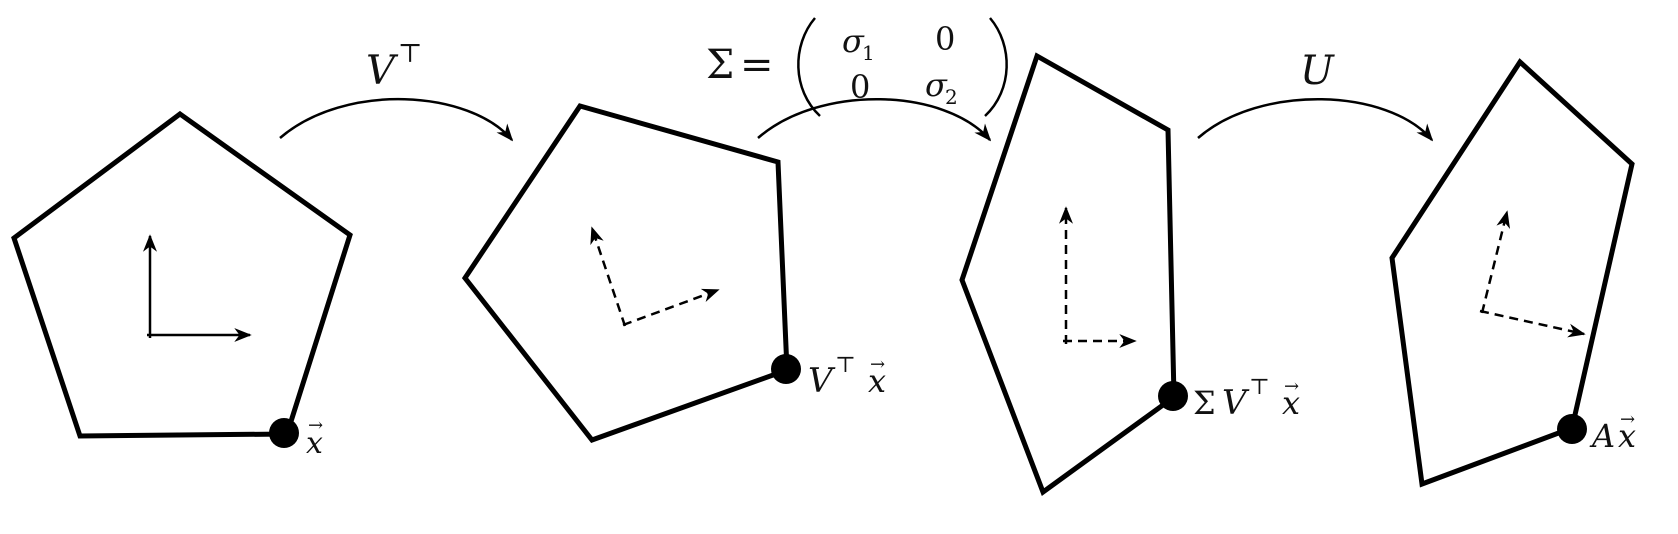  I want to click on point-svtx-label-x: x, so click(1291, 403).